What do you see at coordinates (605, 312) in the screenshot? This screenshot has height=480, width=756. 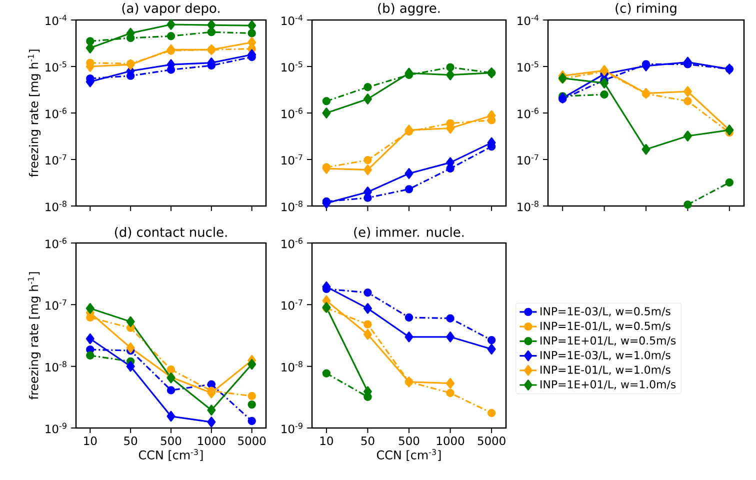 I see `legend-label: INP=1E-03/L, w=0.5m/s` at bounding box center [605, 312].